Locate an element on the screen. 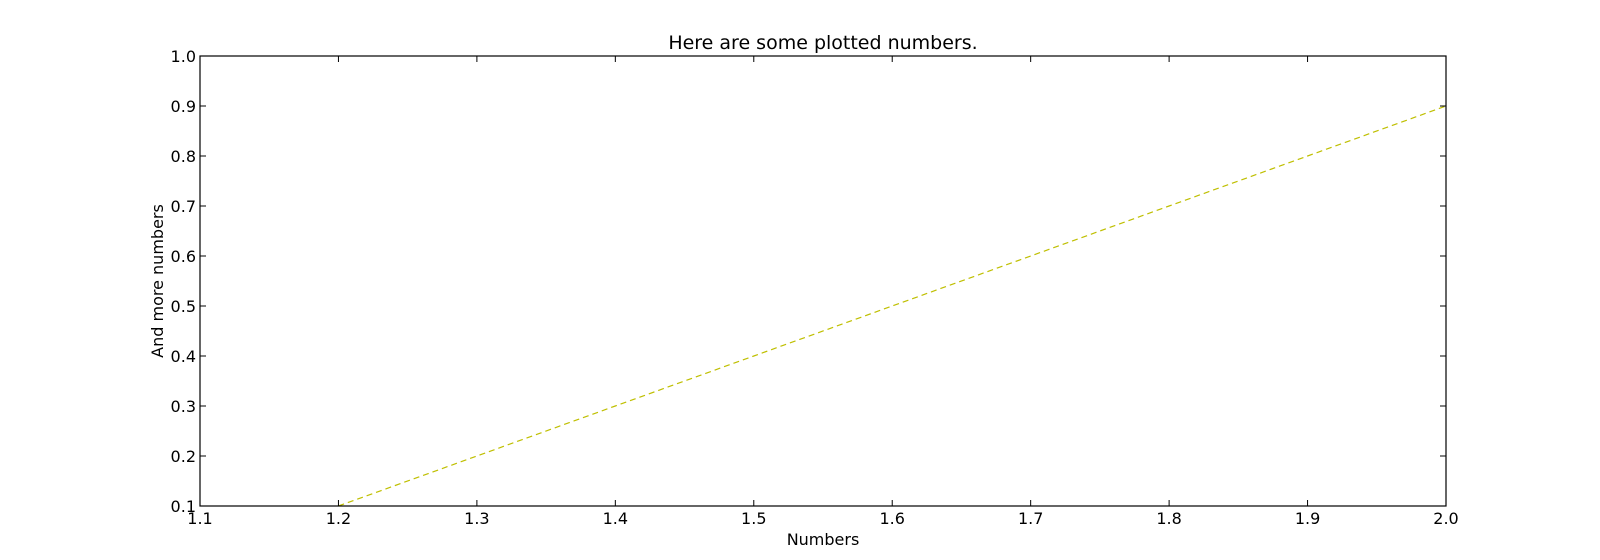  x-axis-label: Numbers is located at coordinates (823, 539).